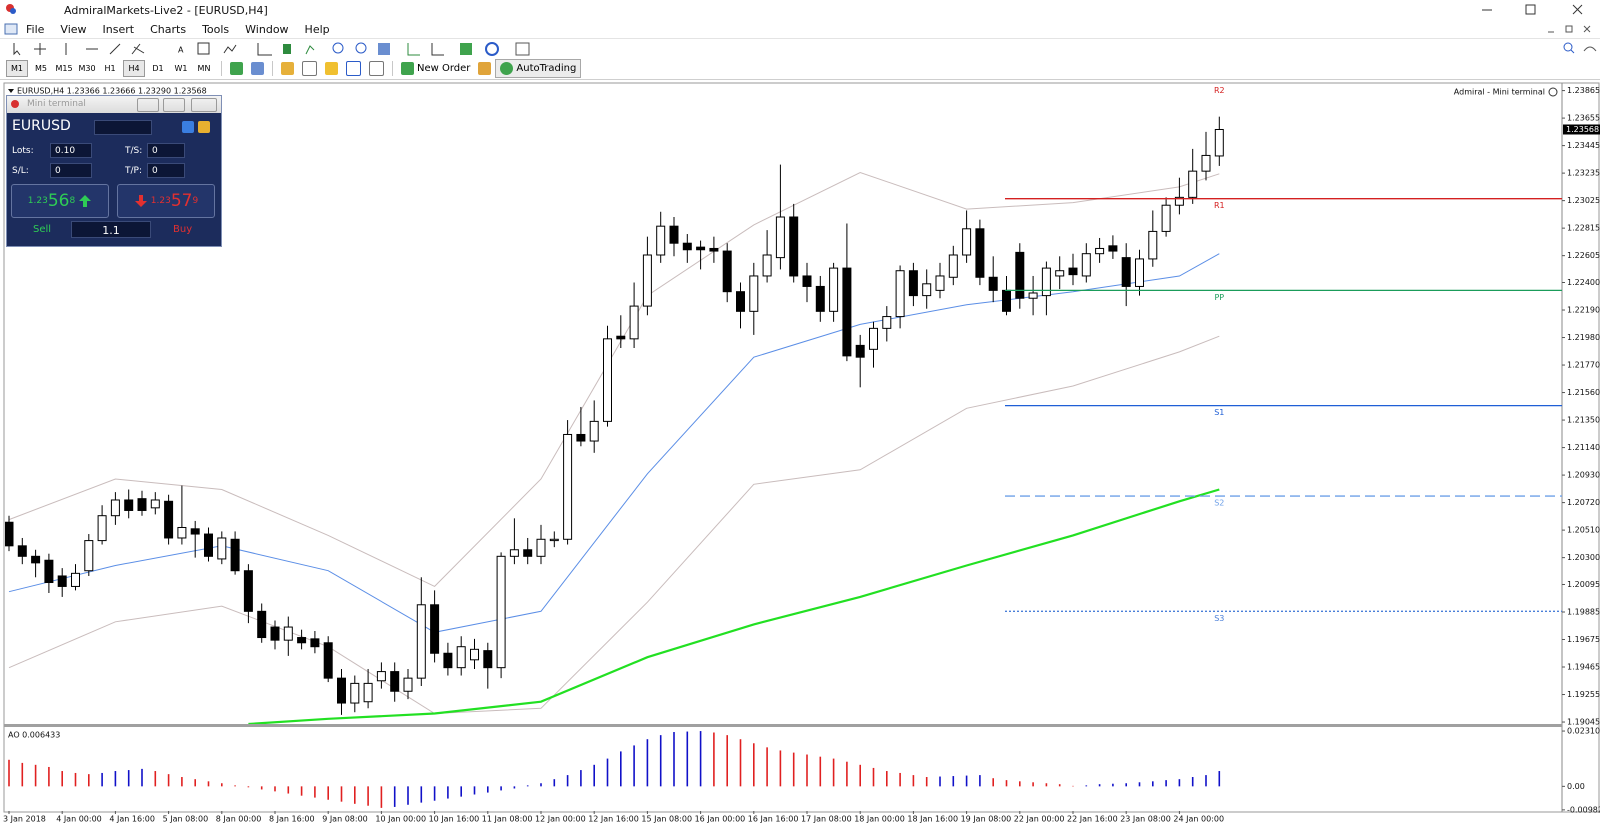 This screenshot has width=1600, height=830. What do you see at coordinates (1583, 255) in the screenshot?
I see `y-tick-label: 1.22605` at bounding box center [1583, 255].